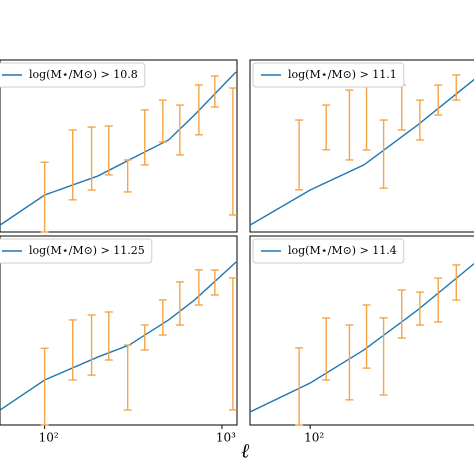  Describe the element at coordinates (342, 250) in the screenshot. I see `legend-label: log(M⋆/M⊙) > 11.4` at that location.